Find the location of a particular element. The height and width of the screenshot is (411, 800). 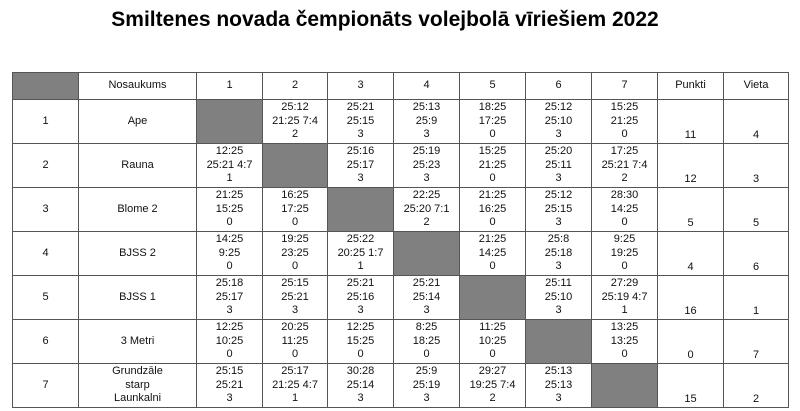

team-name: Grundzāle starp Launkalni is located at coordinates (137, 385).